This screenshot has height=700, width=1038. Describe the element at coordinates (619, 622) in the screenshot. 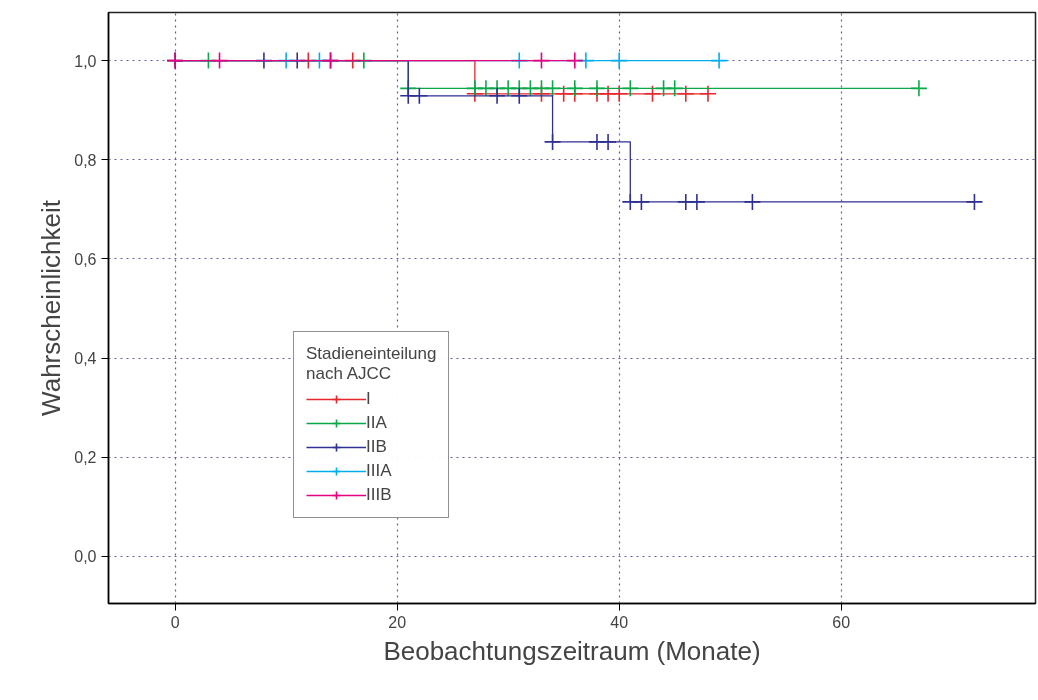

I see `x-tick-label: 40` at that location.